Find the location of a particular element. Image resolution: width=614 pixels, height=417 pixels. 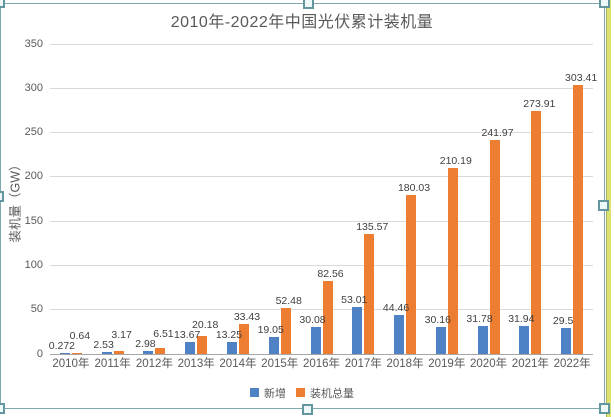

resize-handle-top-left is located at coordinates (2, 4).